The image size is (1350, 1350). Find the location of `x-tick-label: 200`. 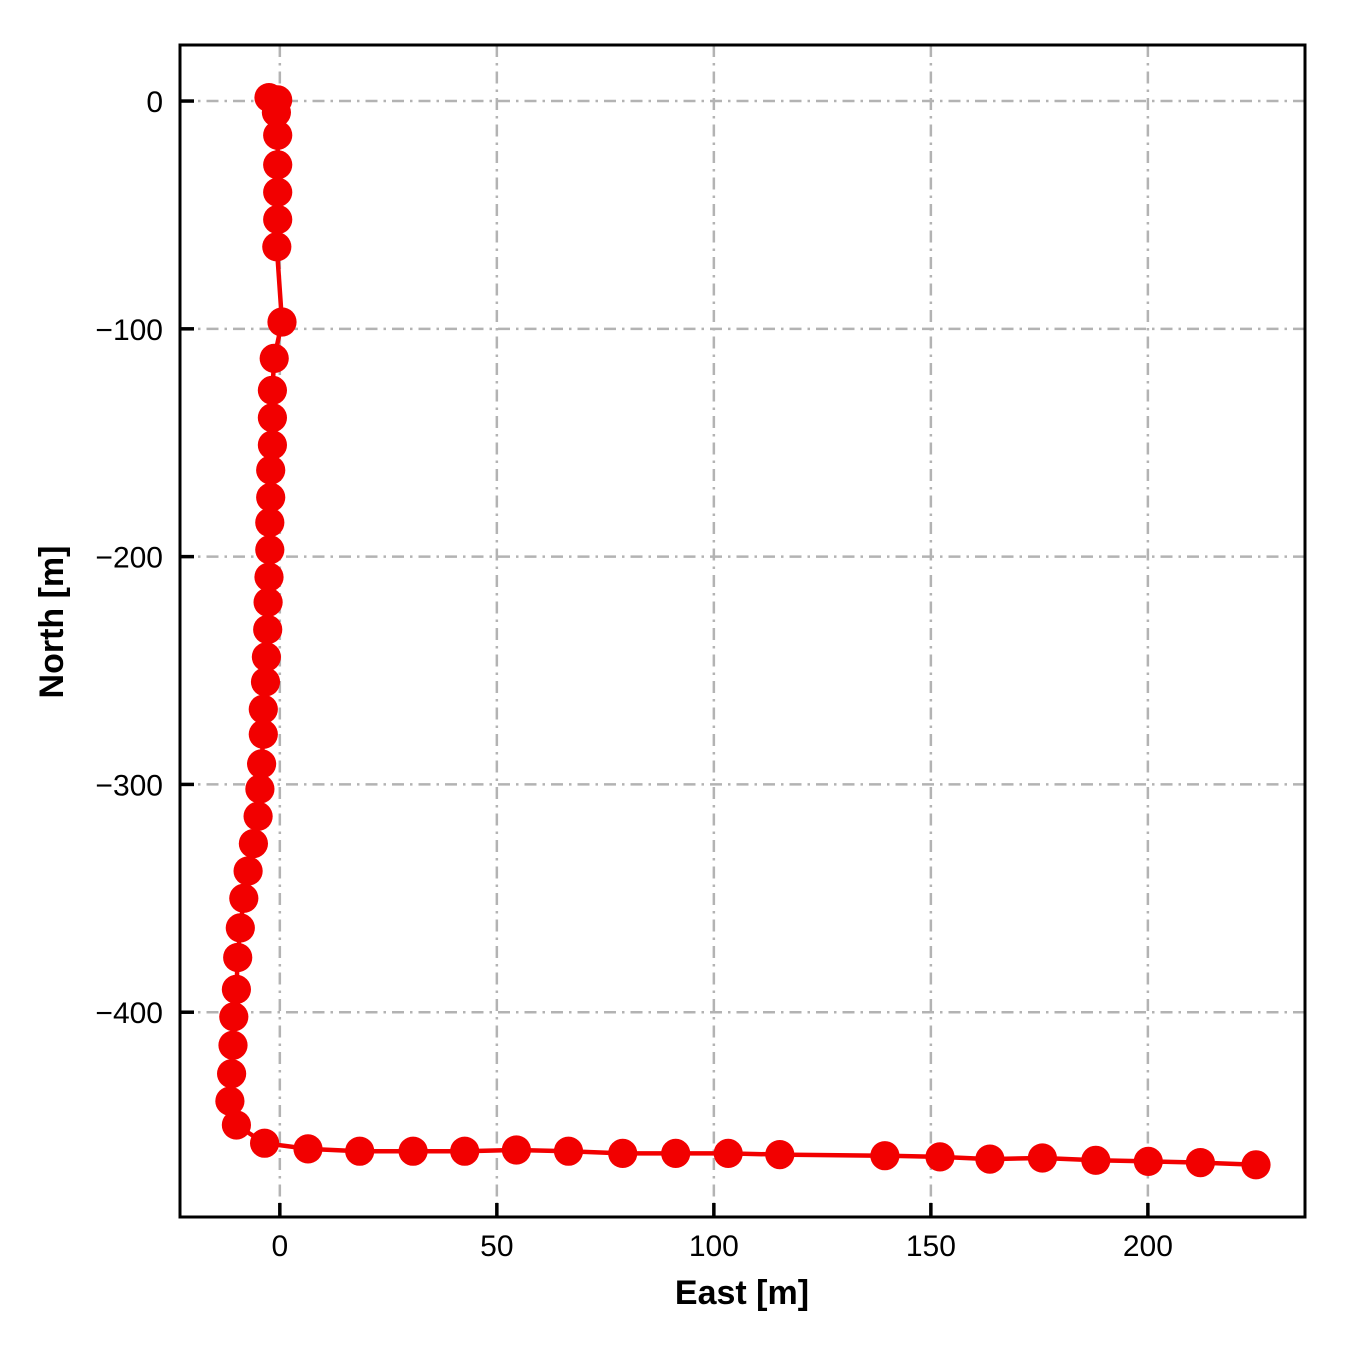

x-tick-label: 200 is located at coordinates (1148, 1246).